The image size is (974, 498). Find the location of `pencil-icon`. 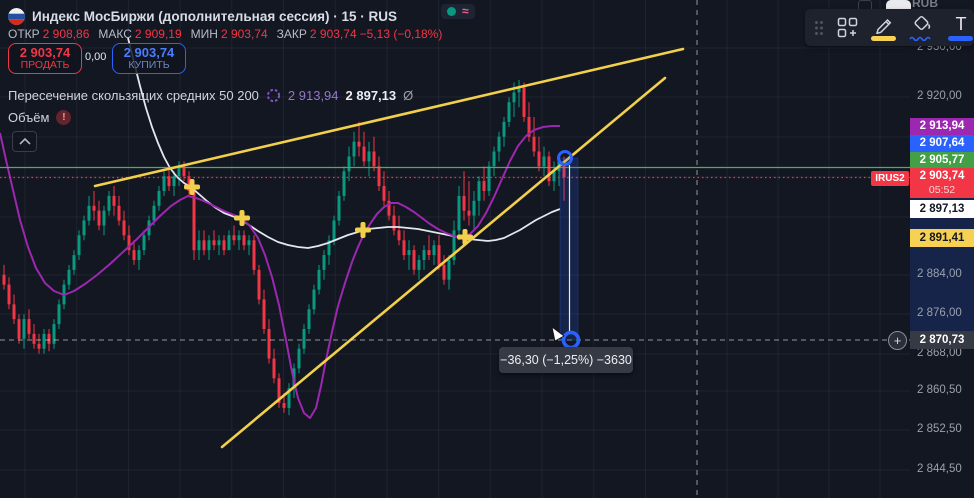

pencil-icon is located at coordinates (883, 26).